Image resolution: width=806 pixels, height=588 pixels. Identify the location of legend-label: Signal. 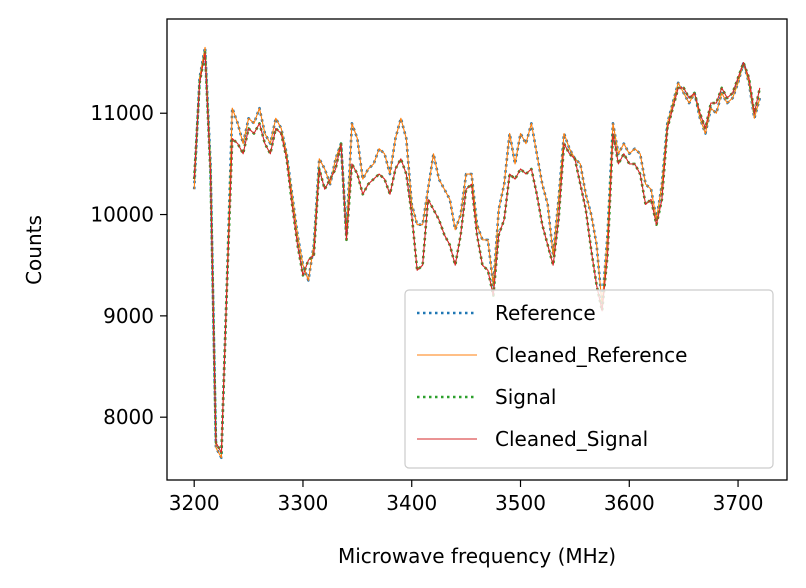
(525, 397).